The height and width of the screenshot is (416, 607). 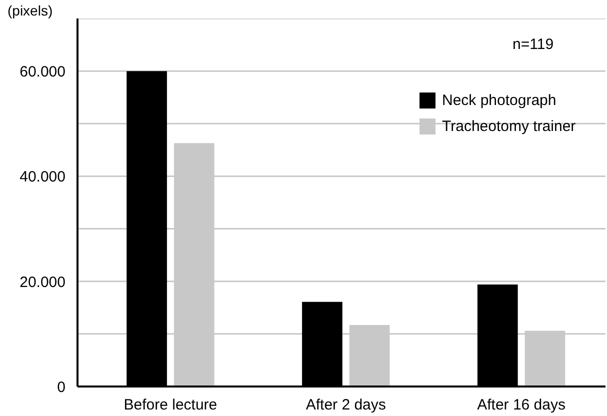 I want to click on legend-label: Tracheotomy trainer, so click(x=509, y=126).